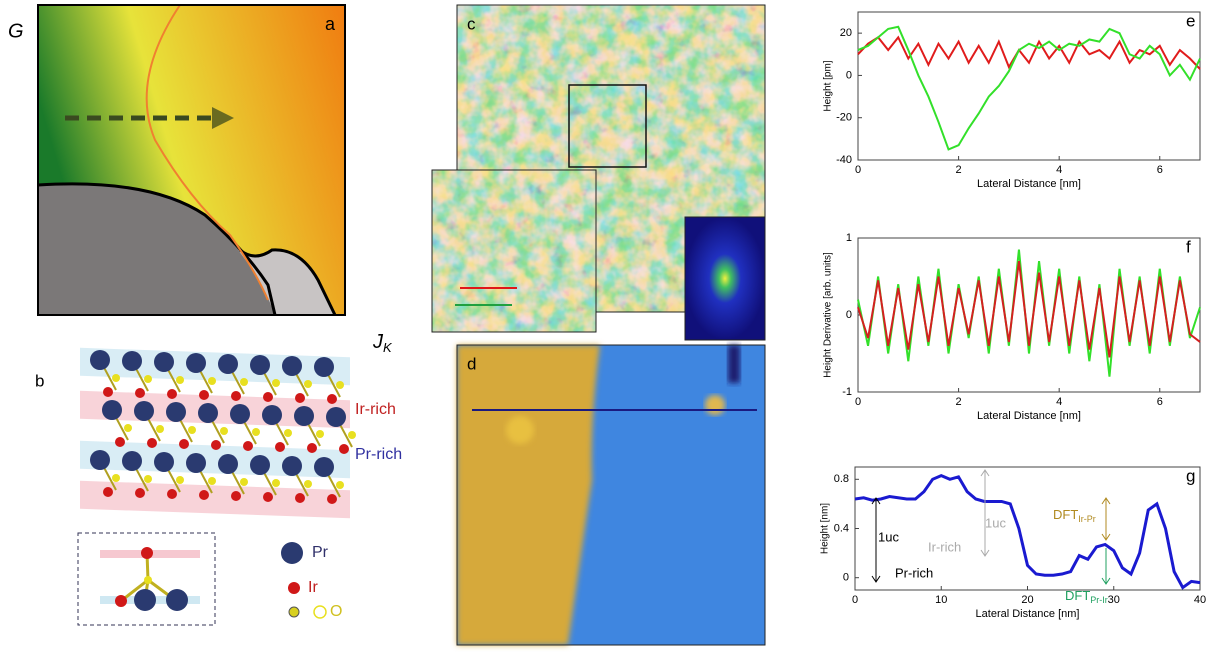 This screenshot has height=653, width=1207. What do you see at coordinates (1188, 246) in the screenshot?
I see `panel-label: f` at bounding box center [1188, 246].